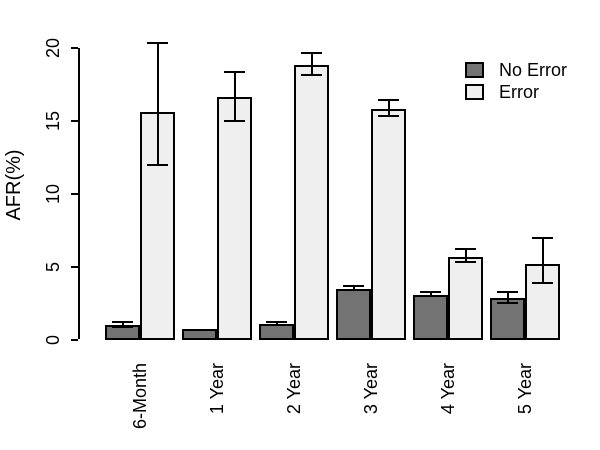 This screenshot has height=450, width=600. I want to click on legend-swatch-no-error, so click(474, 69).